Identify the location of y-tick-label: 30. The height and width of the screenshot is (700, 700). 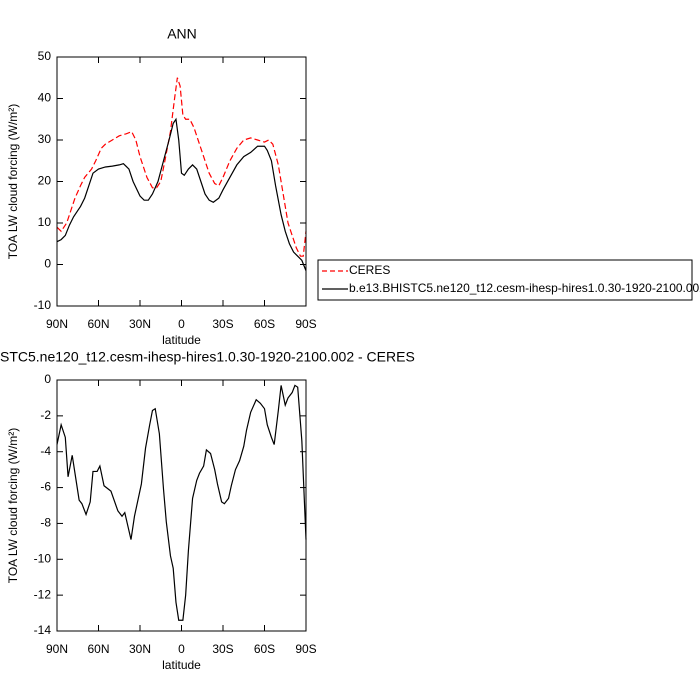
(45, 139).